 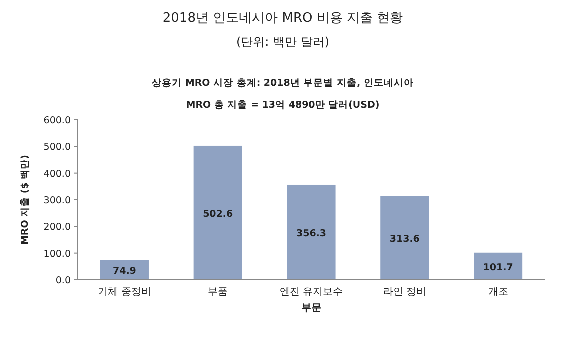 I want to click on chart-title: 2018년 인도네시아 MRO 비용 지출 현황, so click(x=283, y=18).